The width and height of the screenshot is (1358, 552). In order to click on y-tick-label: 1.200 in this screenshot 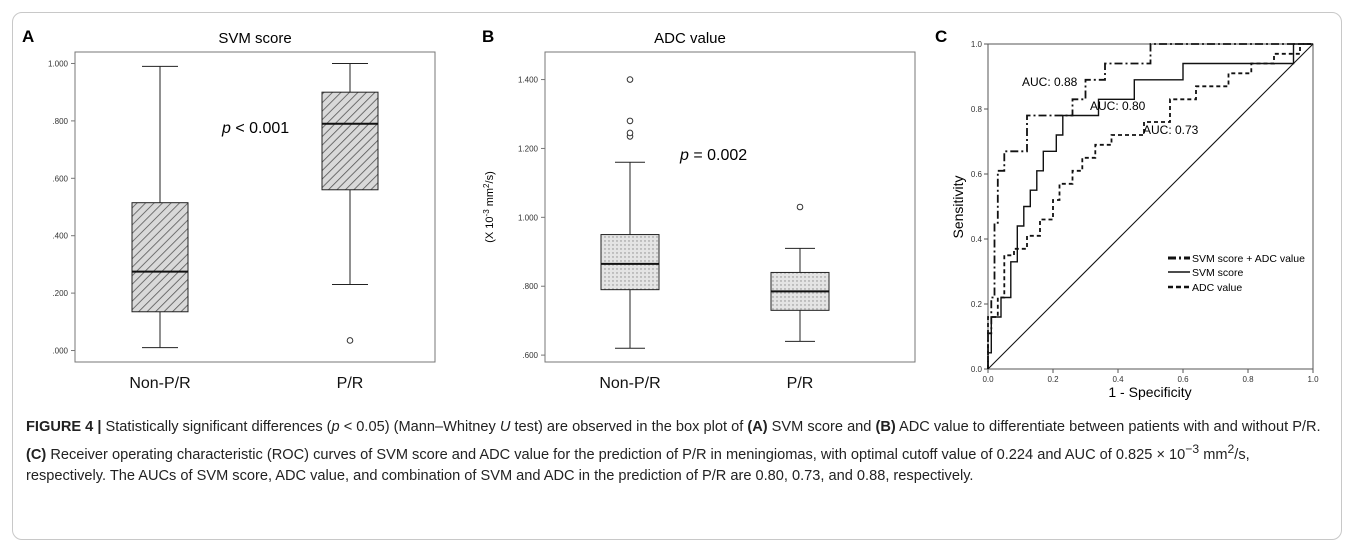, I will do `click(528, 148)`.